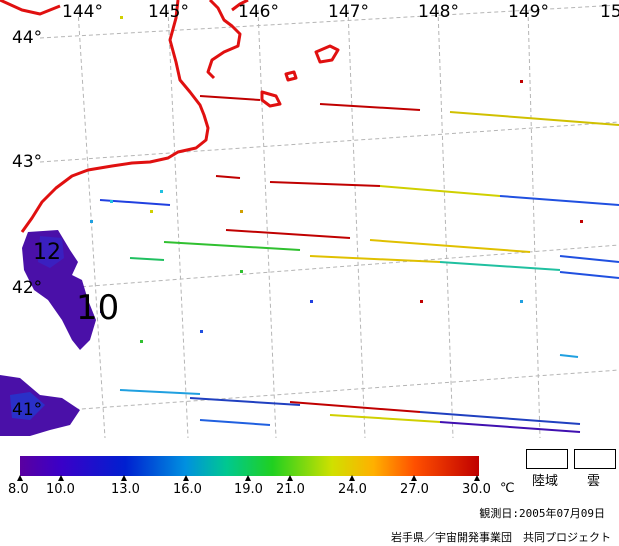 The width and height of the screenshot is (619, 546). I want to click on longitude-label-147: 147°, so click(348, 12).